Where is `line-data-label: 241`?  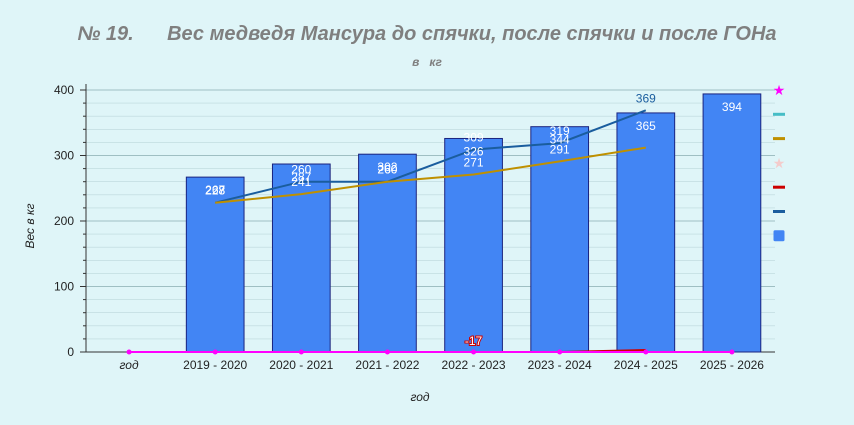 line-data-label: 241 is located at coordinates (301, 182).